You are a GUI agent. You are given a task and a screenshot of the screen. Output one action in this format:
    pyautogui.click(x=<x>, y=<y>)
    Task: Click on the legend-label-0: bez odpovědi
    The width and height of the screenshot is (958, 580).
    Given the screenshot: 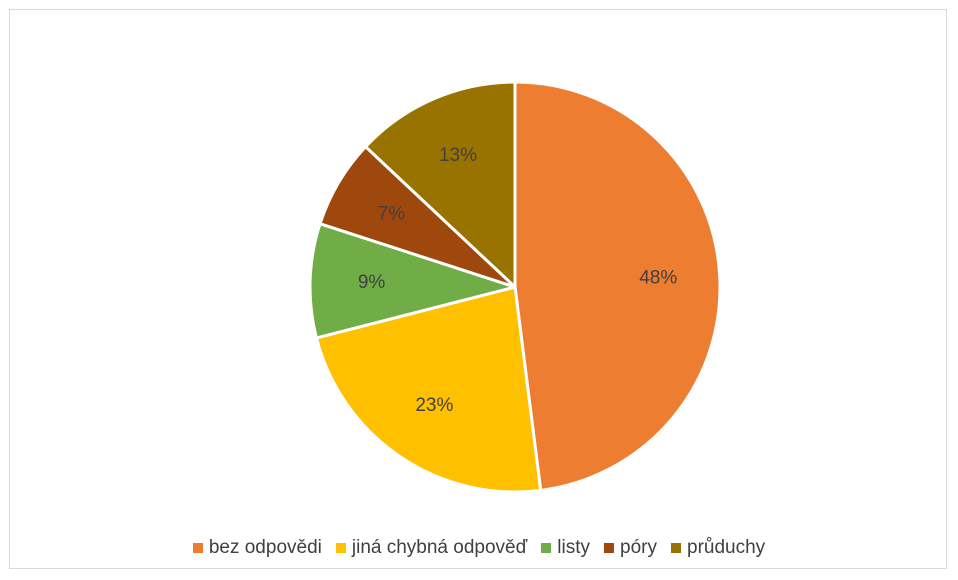 What is the action you would take?
    pyautogui.click(x=265, y=547)
    